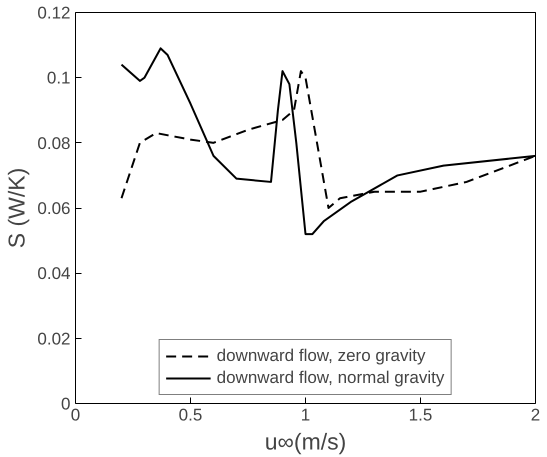  Describe the element at coordinates (535, 415) in the screenshot. I see `x-tick-label: 2` at that location.